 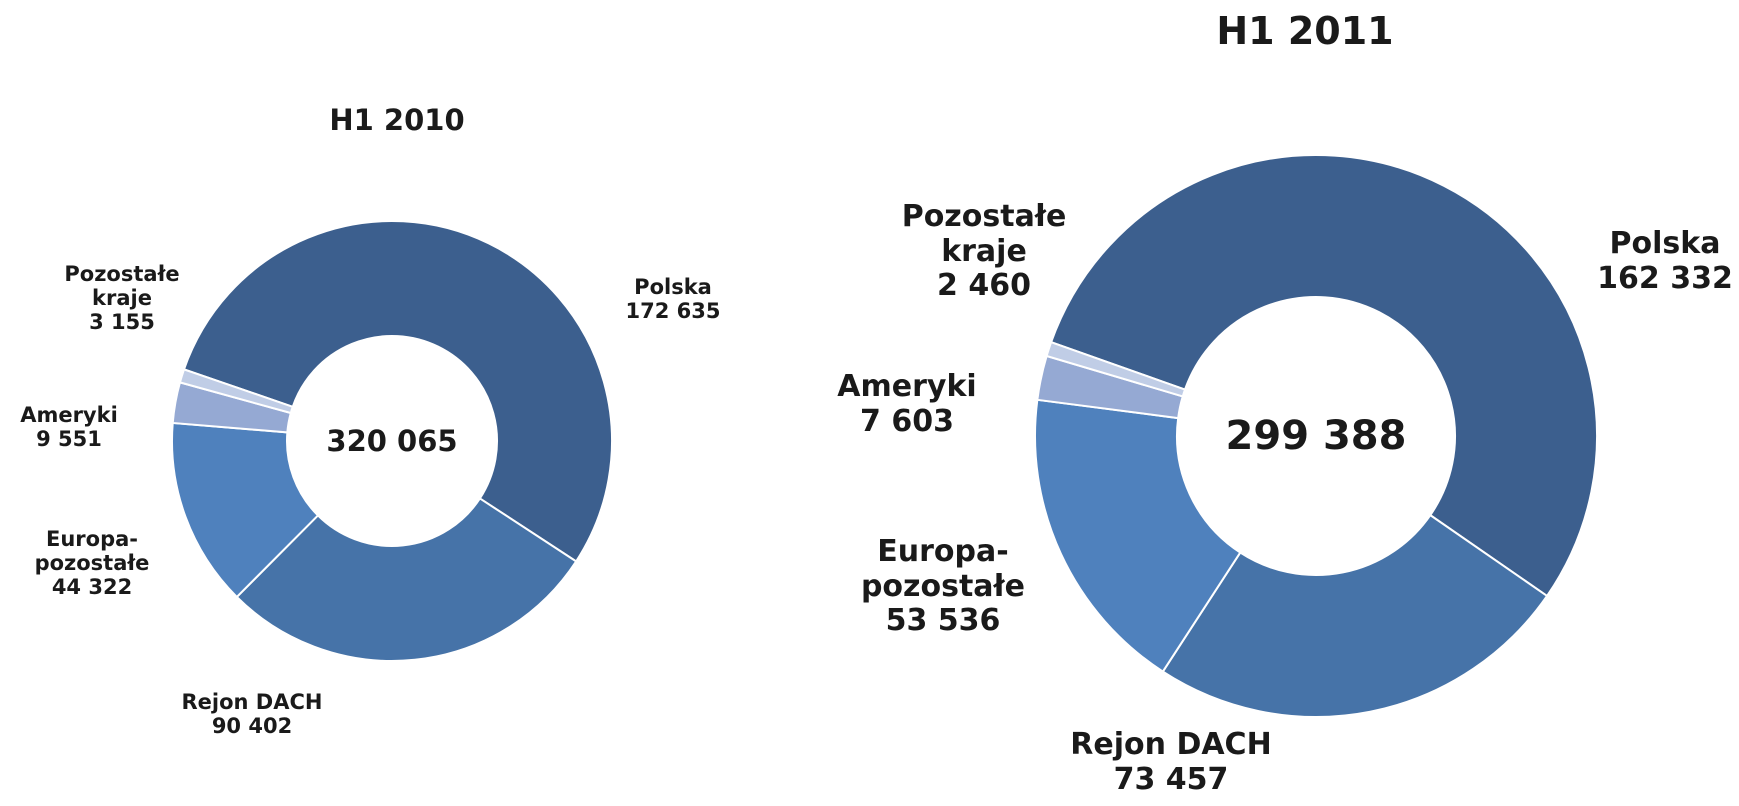 I want to click on chart-title: H1 2011, so click(x=1305, y=31).